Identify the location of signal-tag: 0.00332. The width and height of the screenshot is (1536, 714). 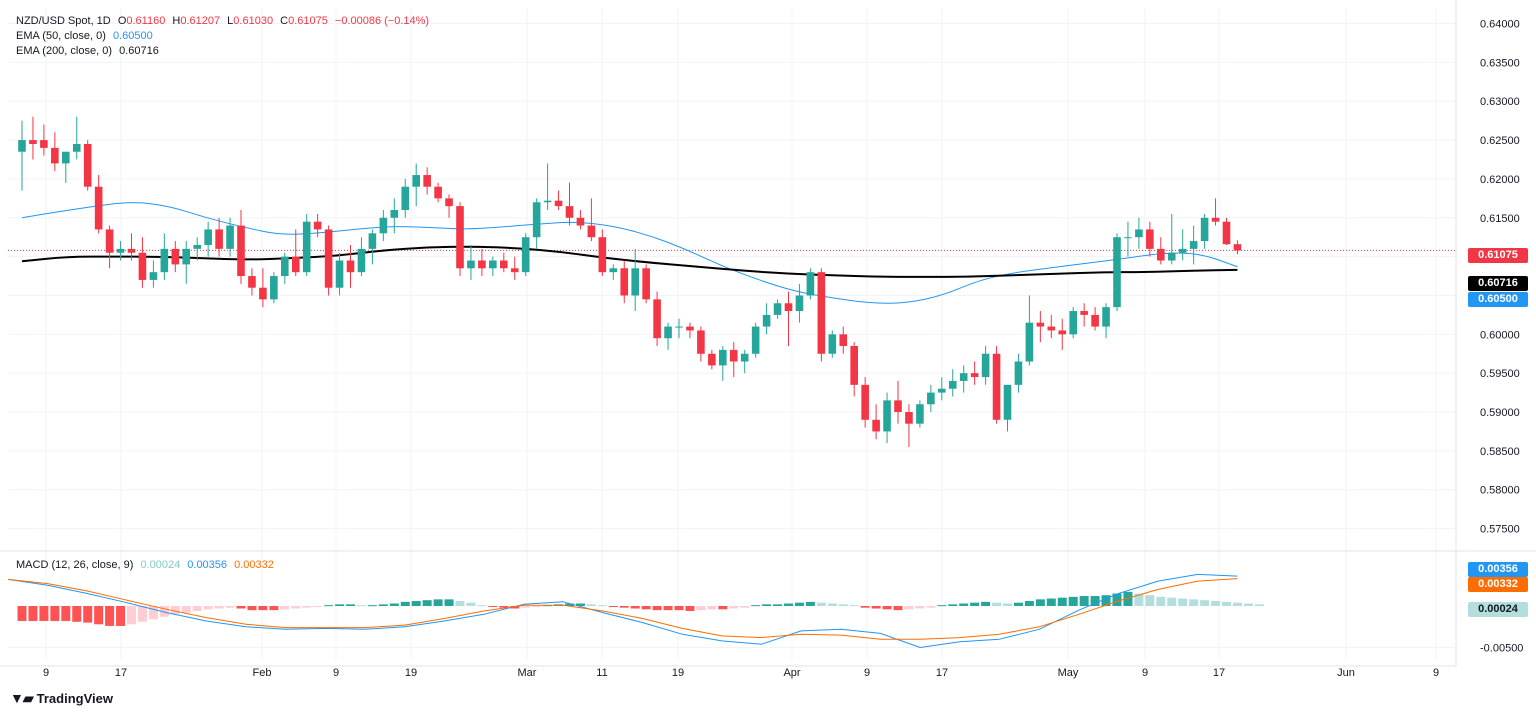
(1498, 584).